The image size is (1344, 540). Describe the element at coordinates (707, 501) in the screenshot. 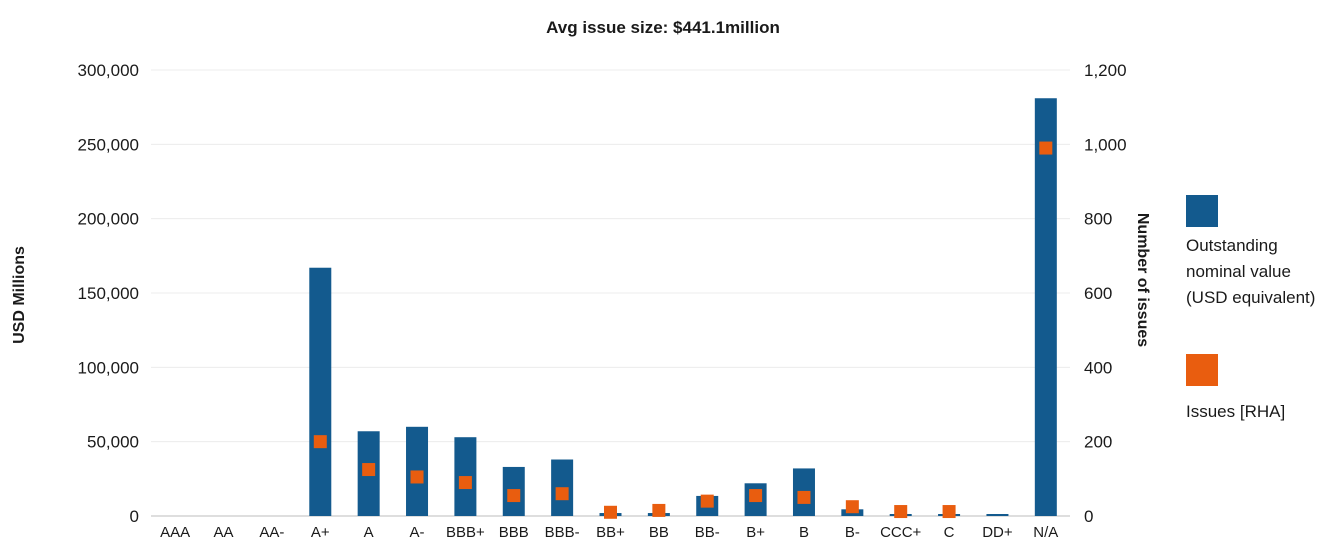

I see `marker-issues-BB-` at that location.